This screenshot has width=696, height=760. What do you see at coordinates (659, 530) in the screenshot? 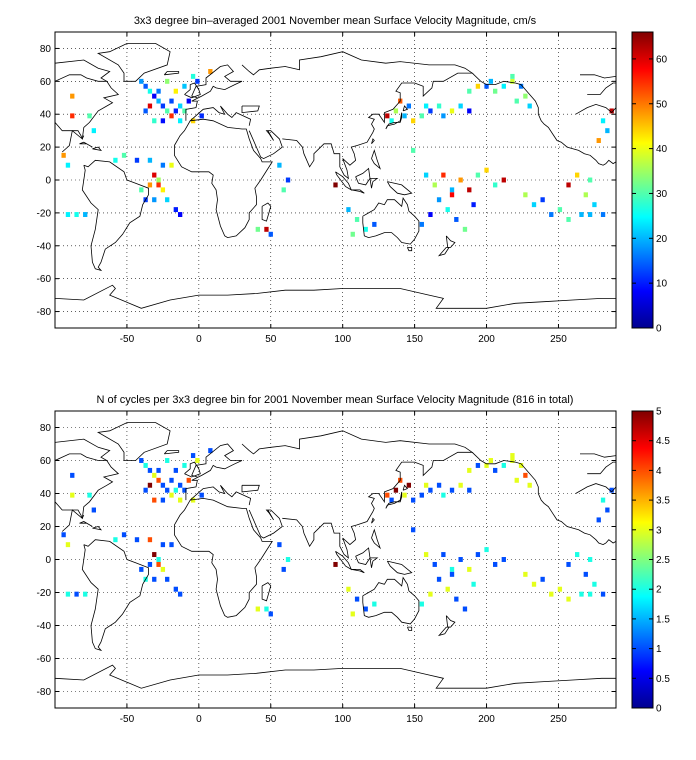
I see `colorbar-tick-label: 3` at bounding box center [659, 530].